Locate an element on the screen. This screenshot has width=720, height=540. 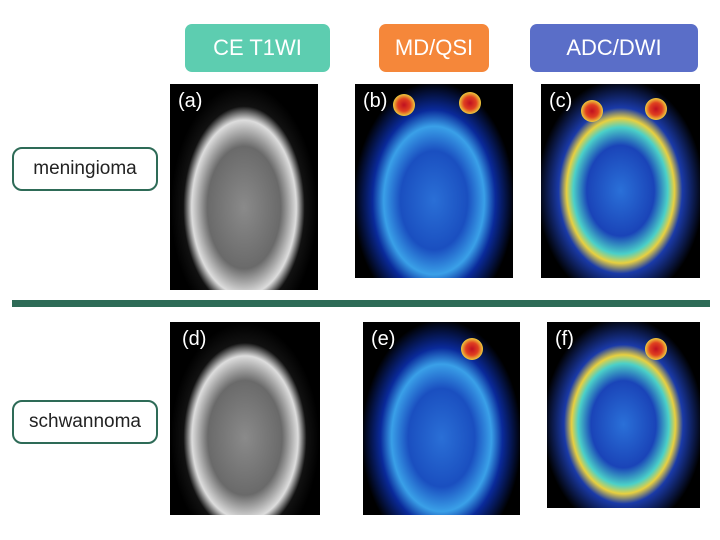
image-a-ce-t1wi: (a) is located at coordinates (244, 187).